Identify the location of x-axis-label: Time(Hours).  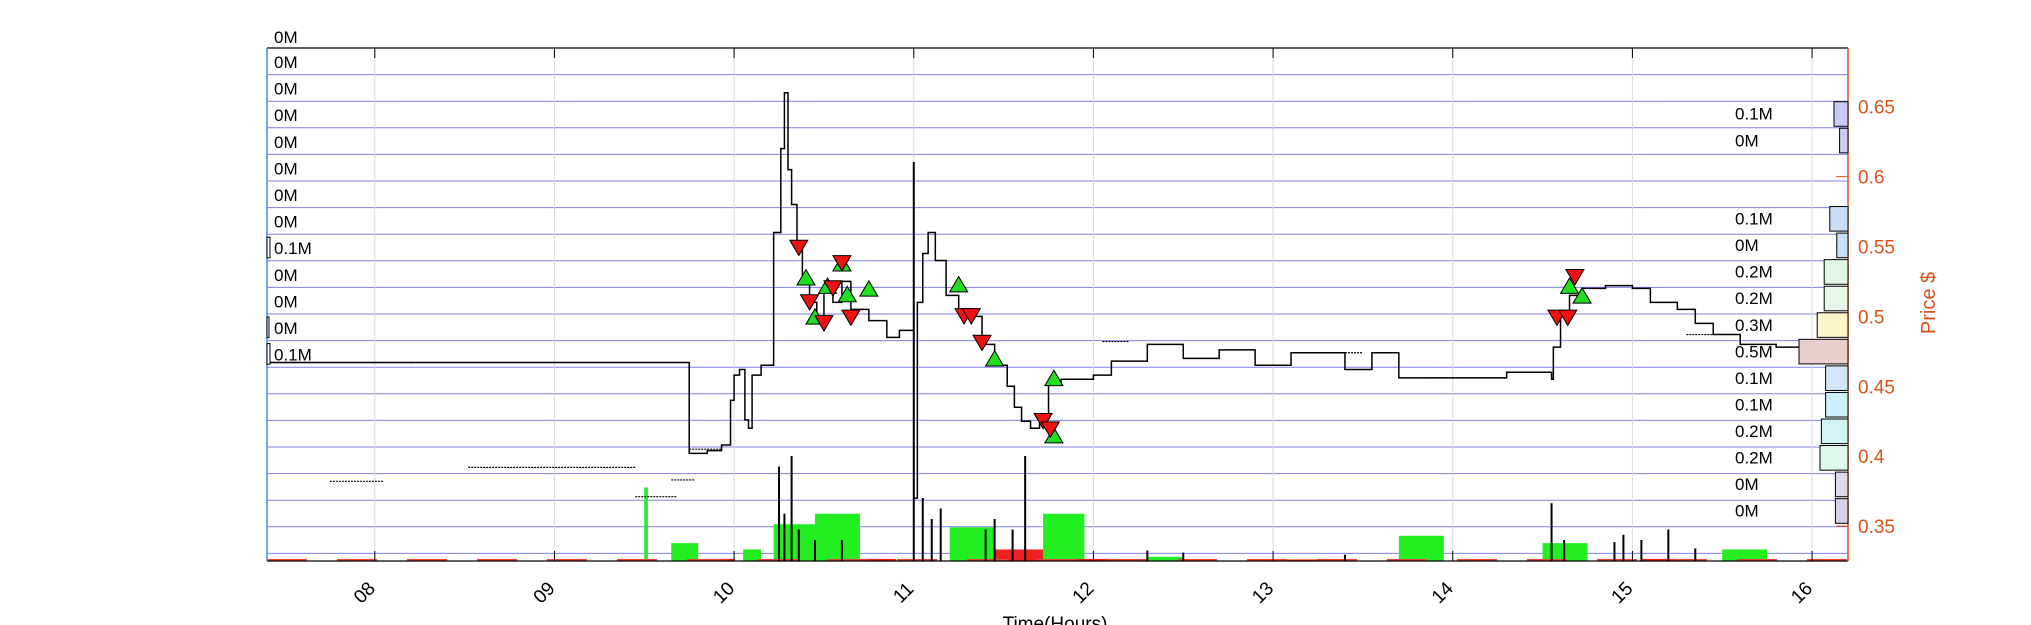
(1055, 619).